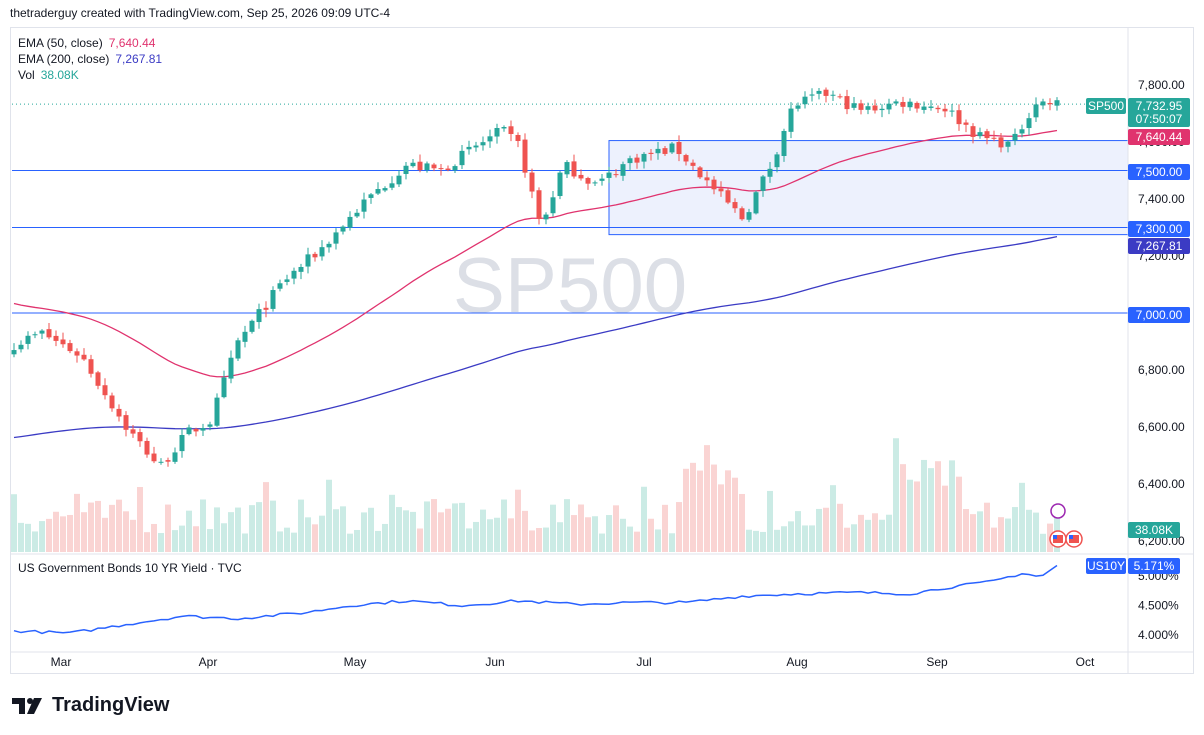  What do you see at coordinates (1106, 566) in the screenshot?
I see `sub-symbol-tag: US10Y` at bounding box center [1106, 566].